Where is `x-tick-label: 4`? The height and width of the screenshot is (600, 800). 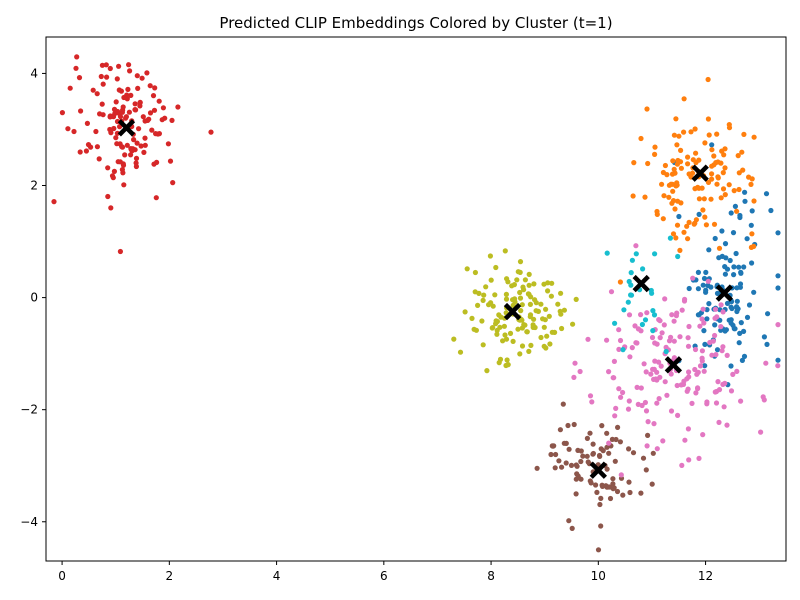 x-tick-label: 4 is located at coordinates (277, 576).